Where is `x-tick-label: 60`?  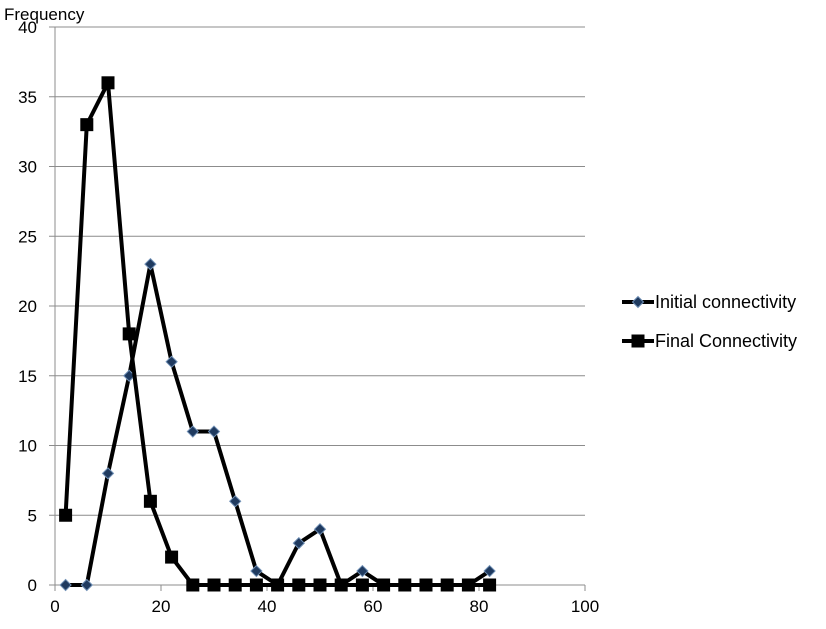 x-tick-label: 60 is located at coordinates (373, 606).